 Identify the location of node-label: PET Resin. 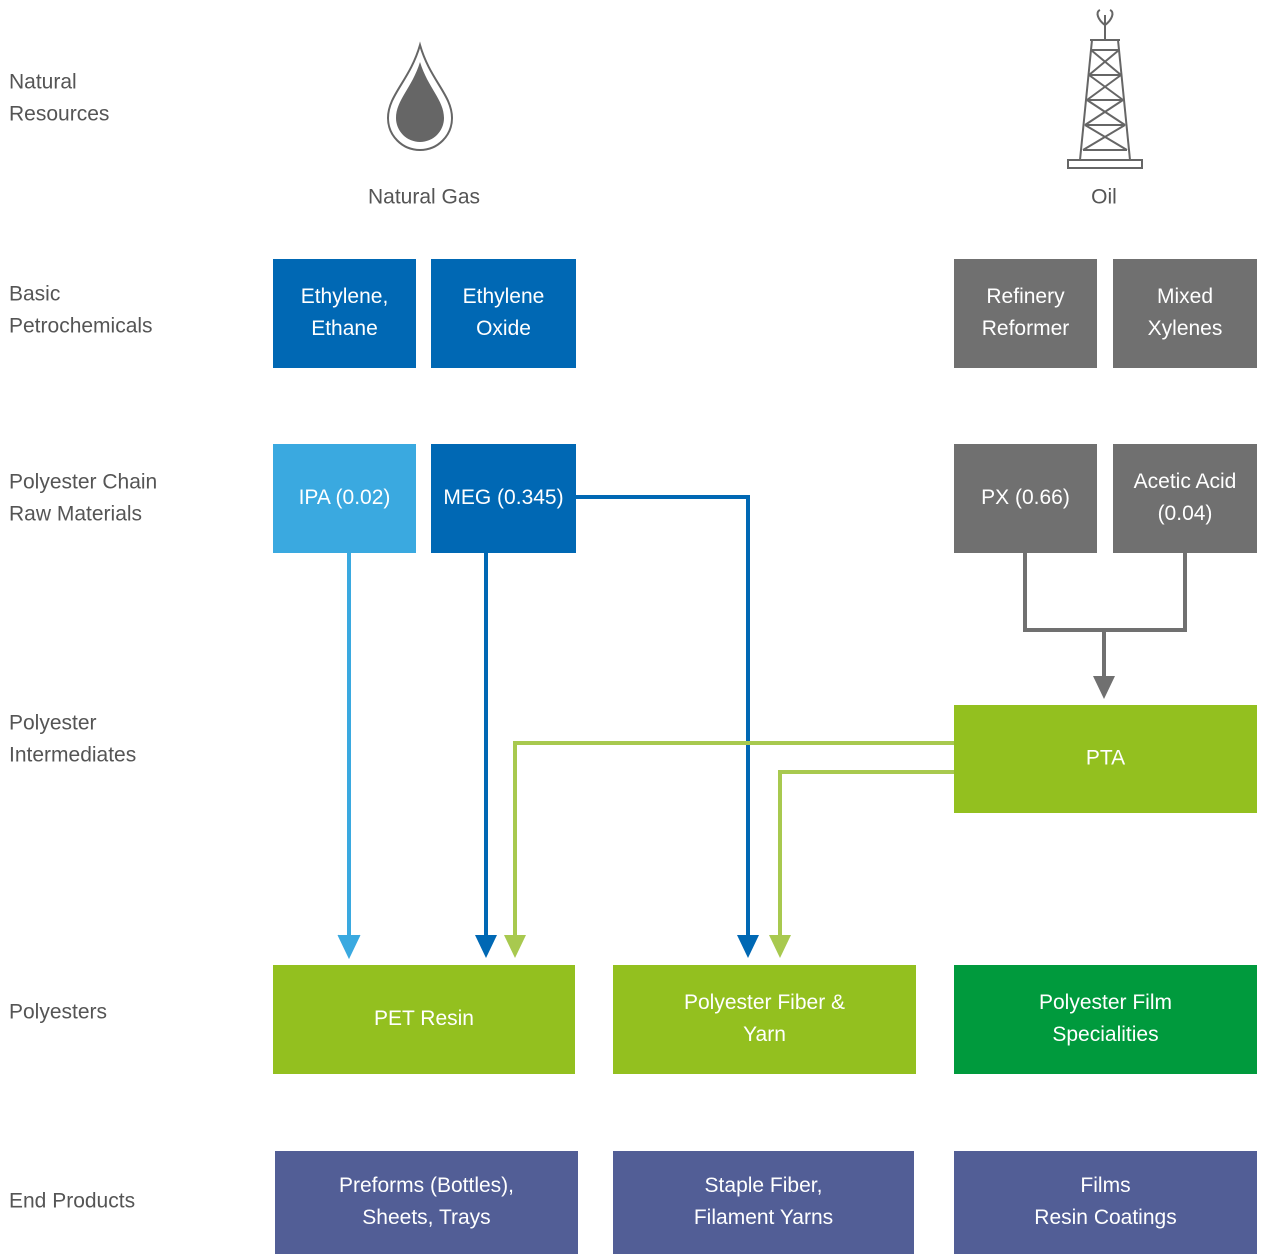
(424, 1018).